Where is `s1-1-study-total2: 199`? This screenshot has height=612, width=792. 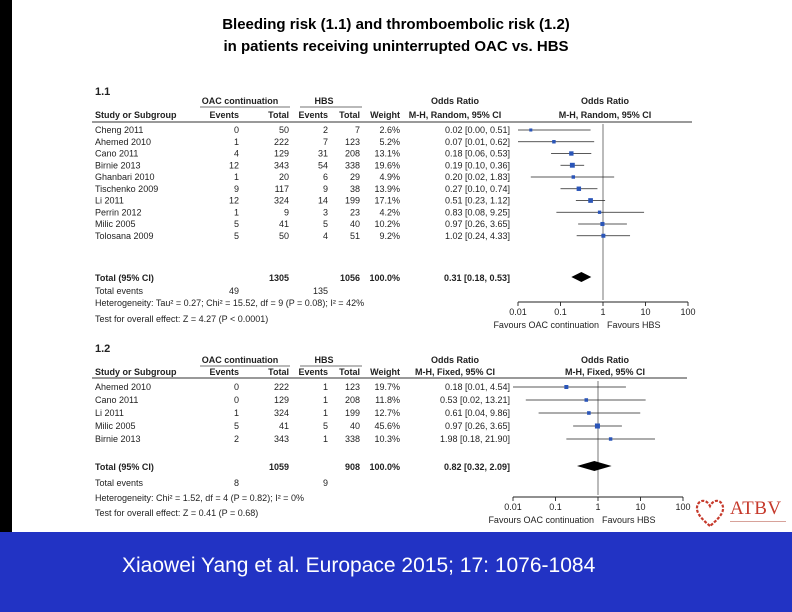 s1-1-study-total2: 199 is located at coordinates (352, 201).